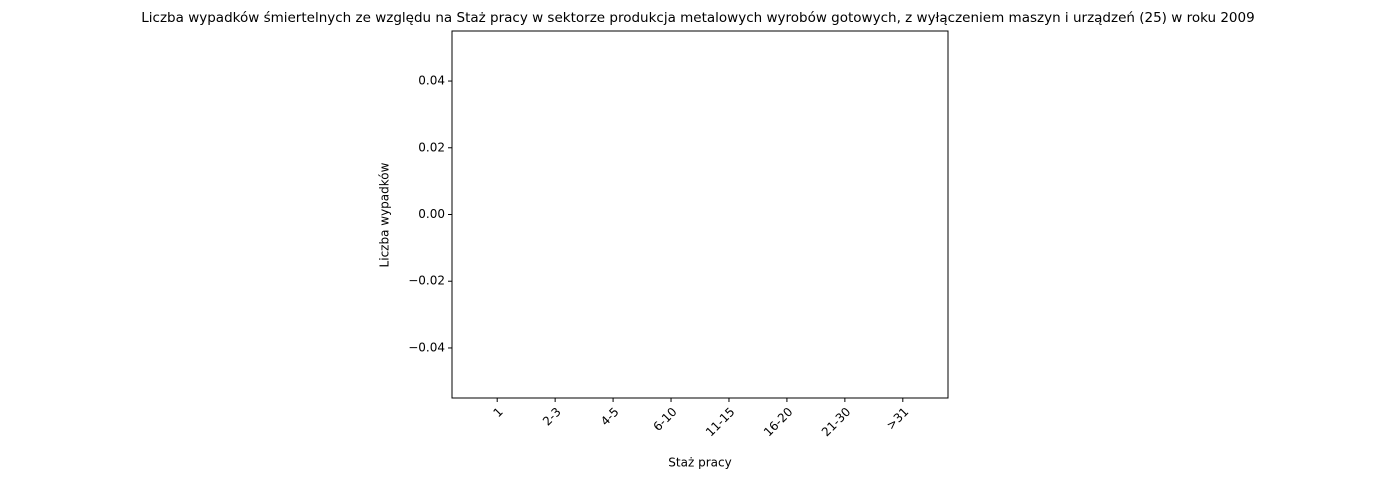  What do you see at coordinates (699, 463) in the screenshot?
I see `x-axis-label: Staż pracy` at bounding box center [699, 463].